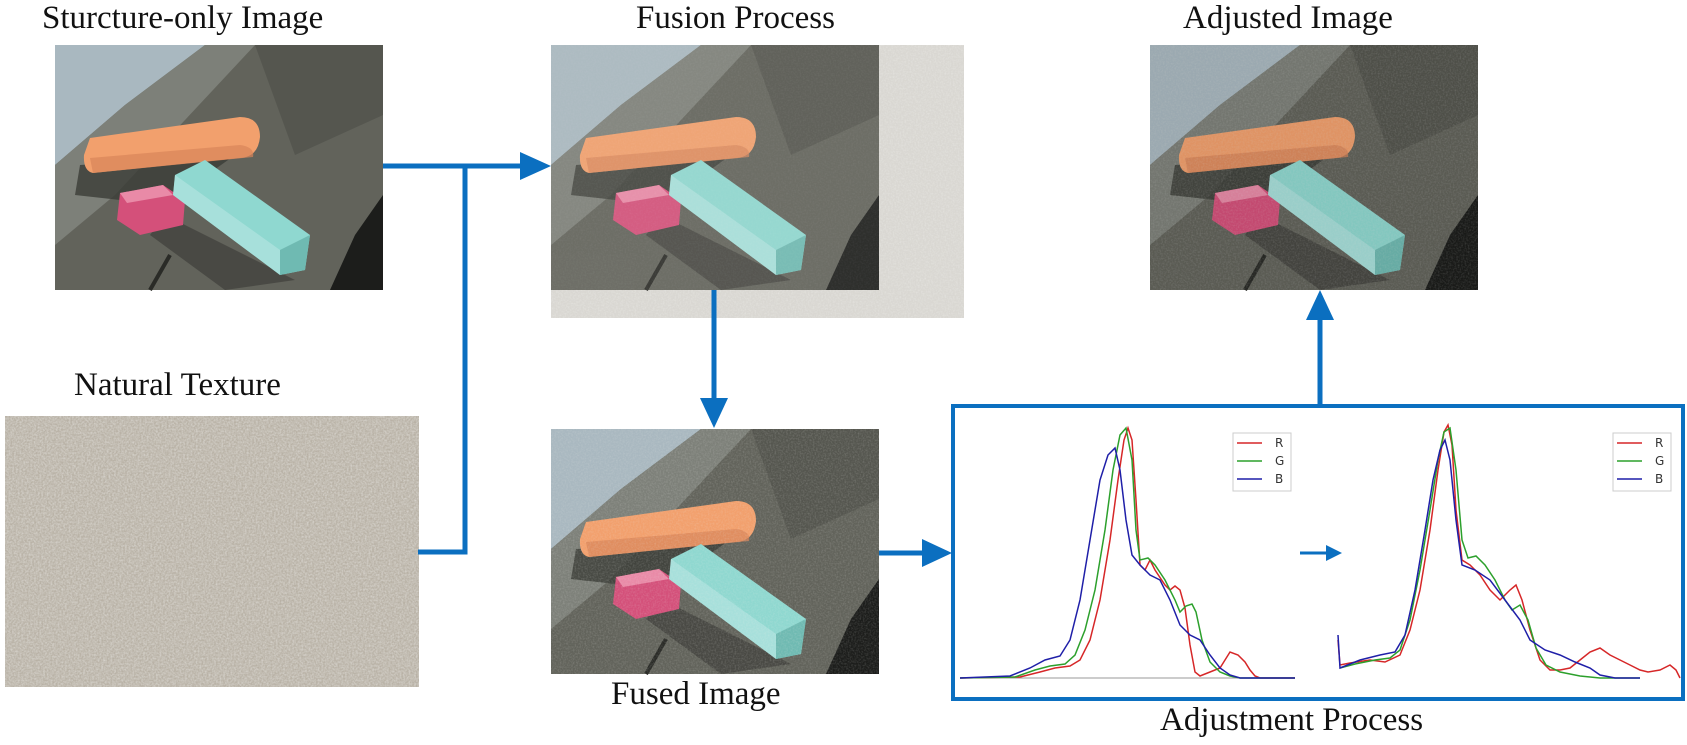 This screenshot has height=745, width=1687. Describe the element at coordinates (715, 551) in the screenshot. I see `fused-image` at that location.